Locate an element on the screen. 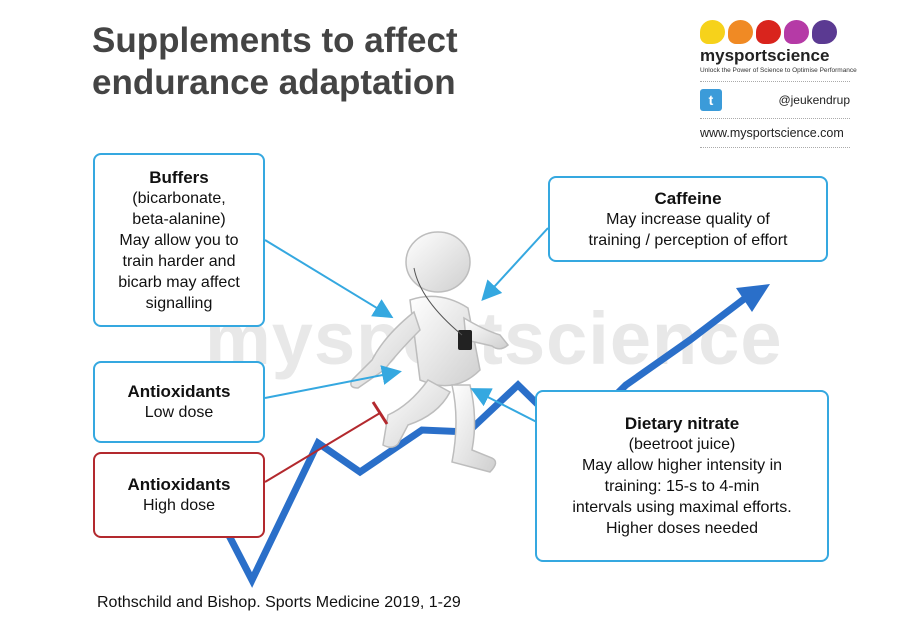 The height and width of the screenshot is (642, 898). box-caffeine-heading: Caffeine is located at coordinates (688, 198).